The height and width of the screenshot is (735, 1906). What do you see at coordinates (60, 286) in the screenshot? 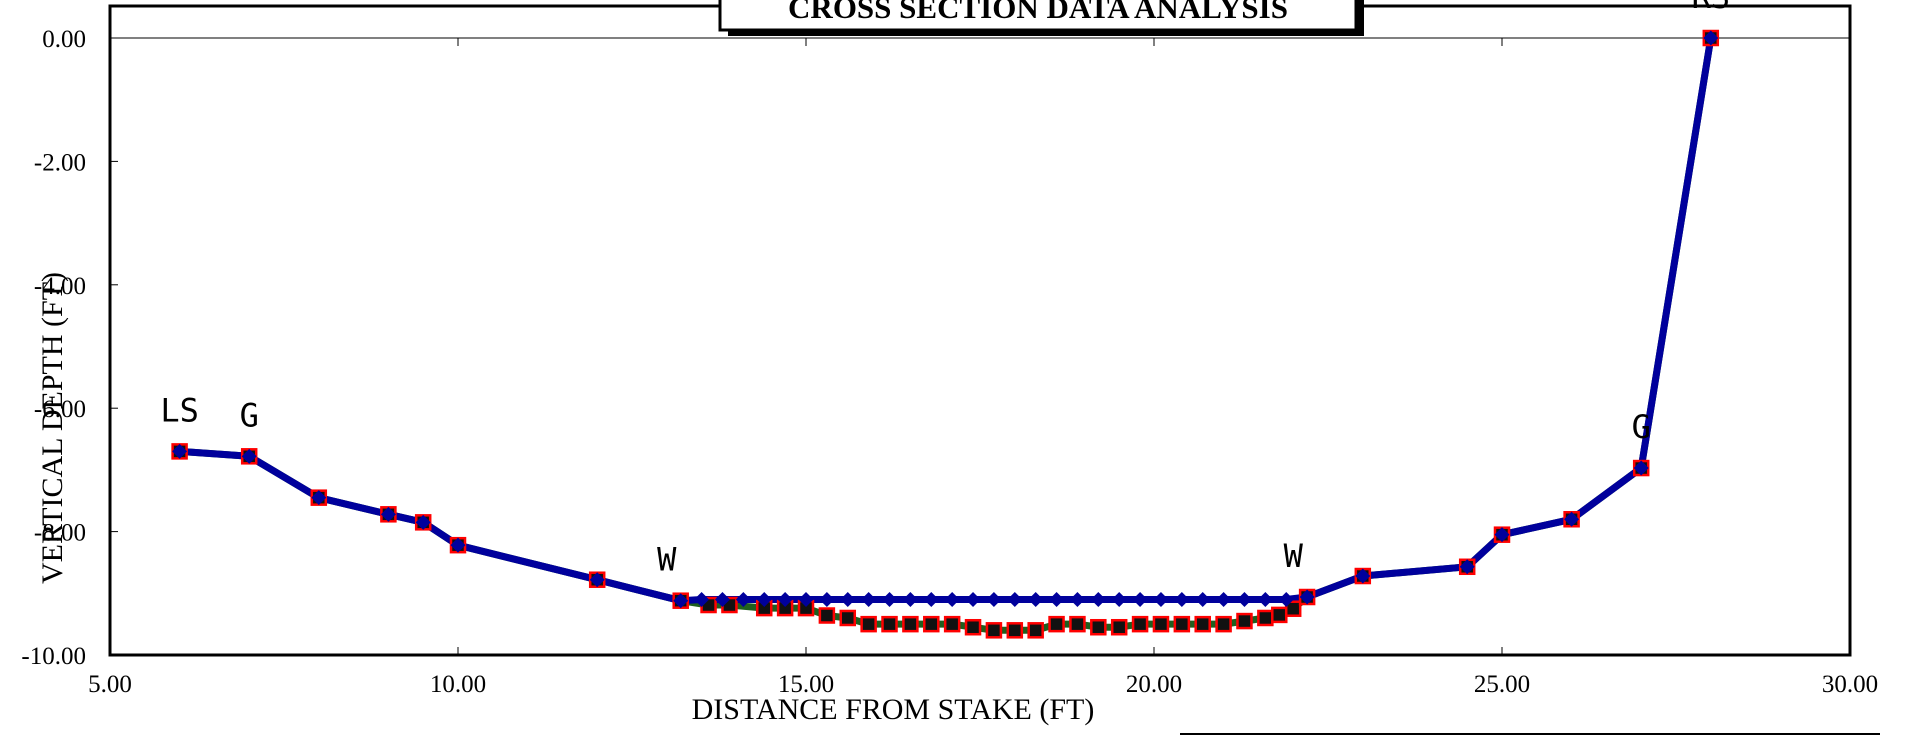
I see `y-tick-label: -4.00` at bounding box center [60, 286].